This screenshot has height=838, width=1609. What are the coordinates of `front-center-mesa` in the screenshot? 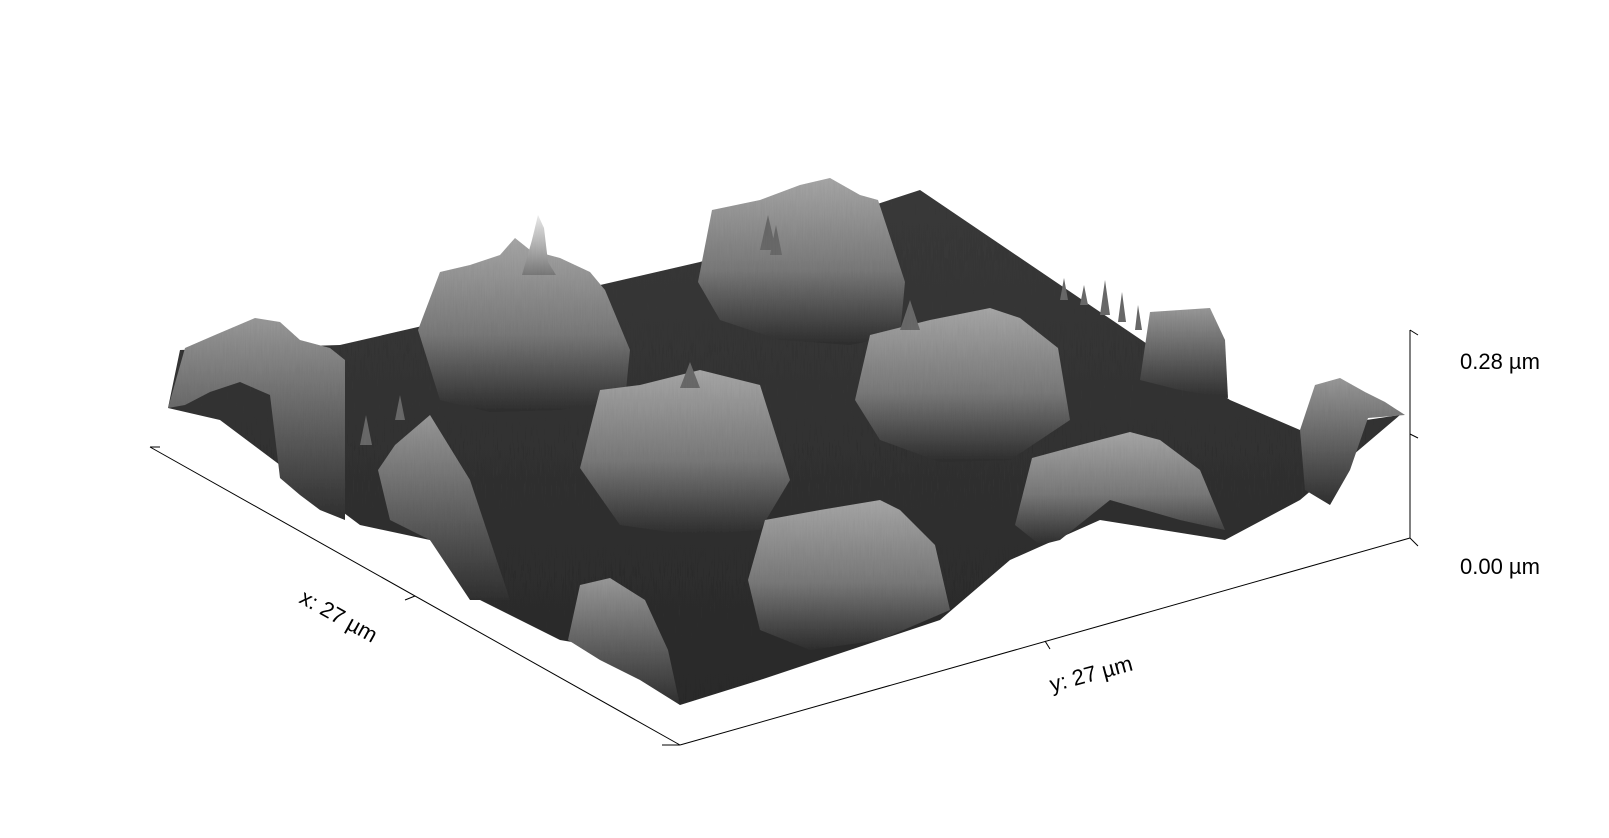 It's located at (849, 575).